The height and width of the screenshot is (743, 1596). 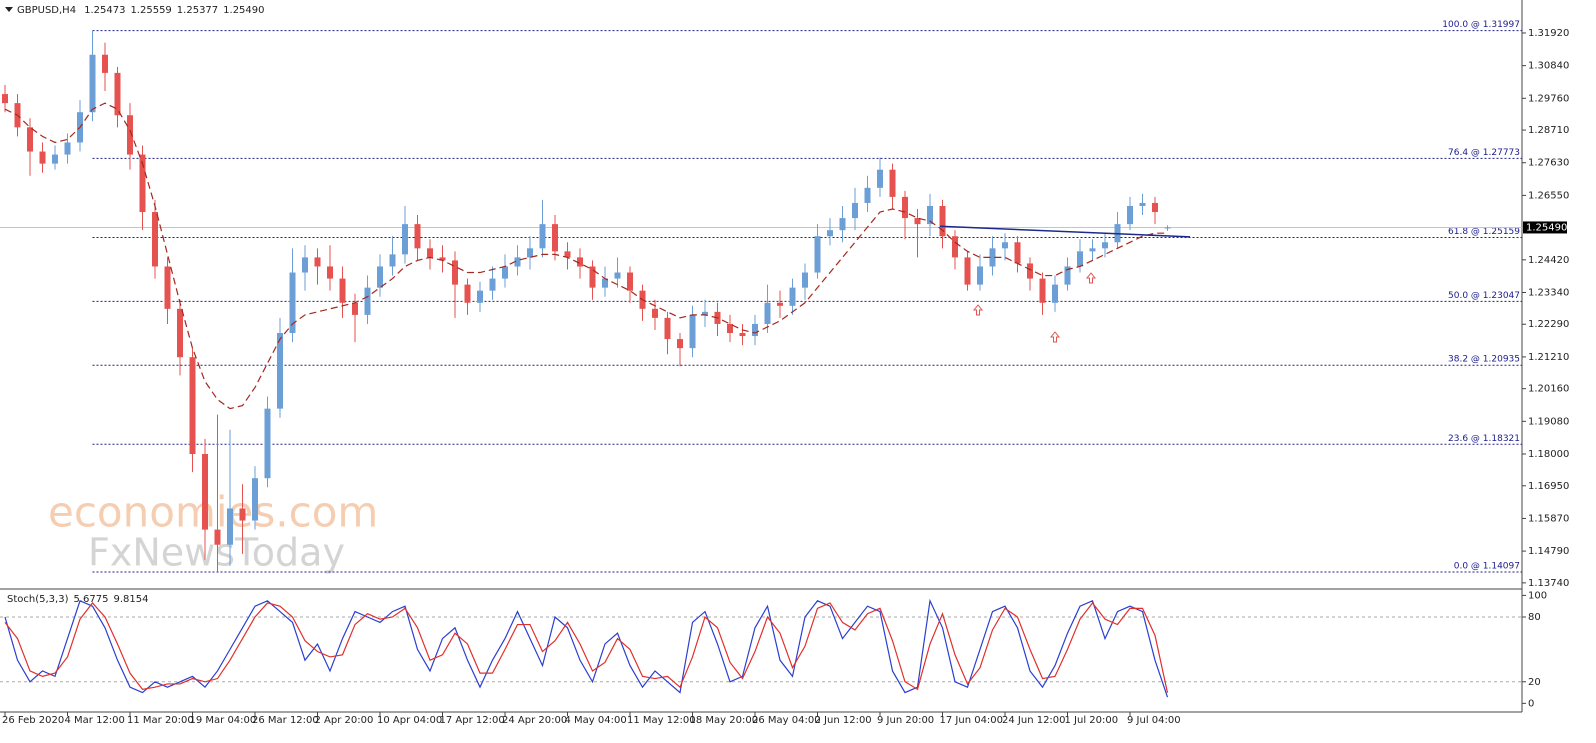 What do you see at coordinates (213, 531) in the screenshot?
I see `watermark: economies.com FxNewsToday` at bounding box center [213, 531].